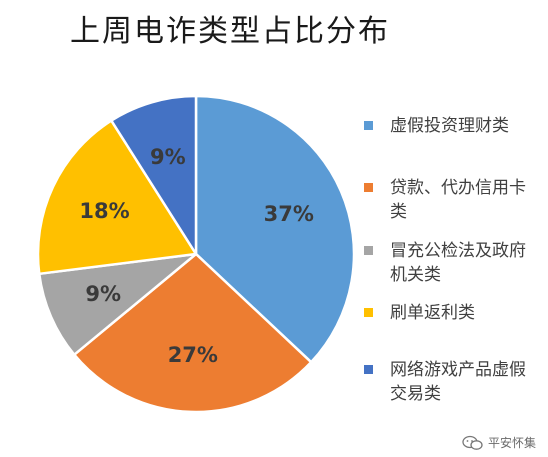 The width and height of the screenshot is (548, 457). Describe the element at coordinates (432, 313) in the screenshot. I see `legend-label: 刷单返利类` at that location.